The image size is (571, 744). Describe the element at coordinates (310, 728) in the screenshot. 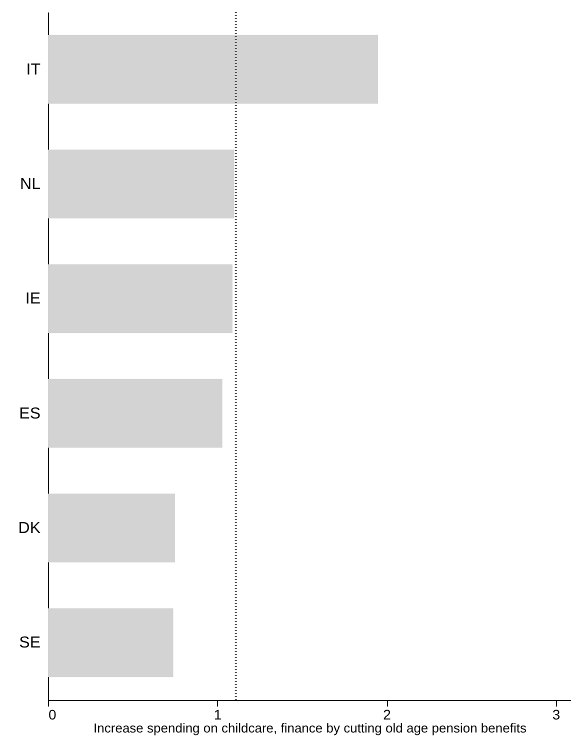

I see `x-axis-title: Increase spending on childcare, finance by cutting old age pension benefits` at that location.